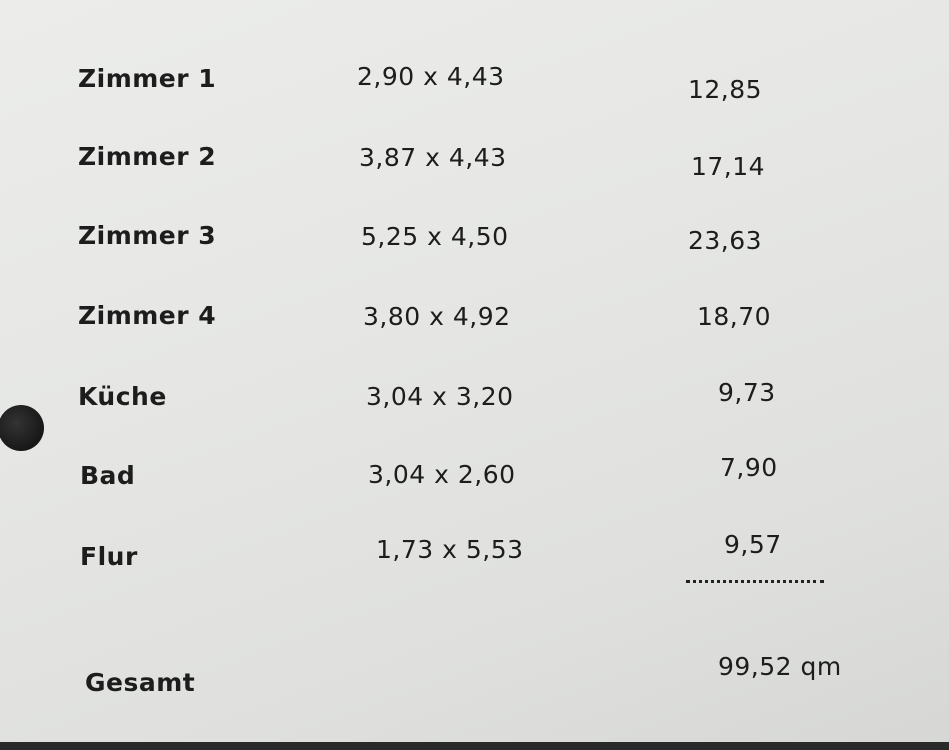 The height and width of the screenshot is (750, 949). What do you see at coordinates (22, 428) in the screenshot?
I see `punch-hole` at bounding box center [22, 428].